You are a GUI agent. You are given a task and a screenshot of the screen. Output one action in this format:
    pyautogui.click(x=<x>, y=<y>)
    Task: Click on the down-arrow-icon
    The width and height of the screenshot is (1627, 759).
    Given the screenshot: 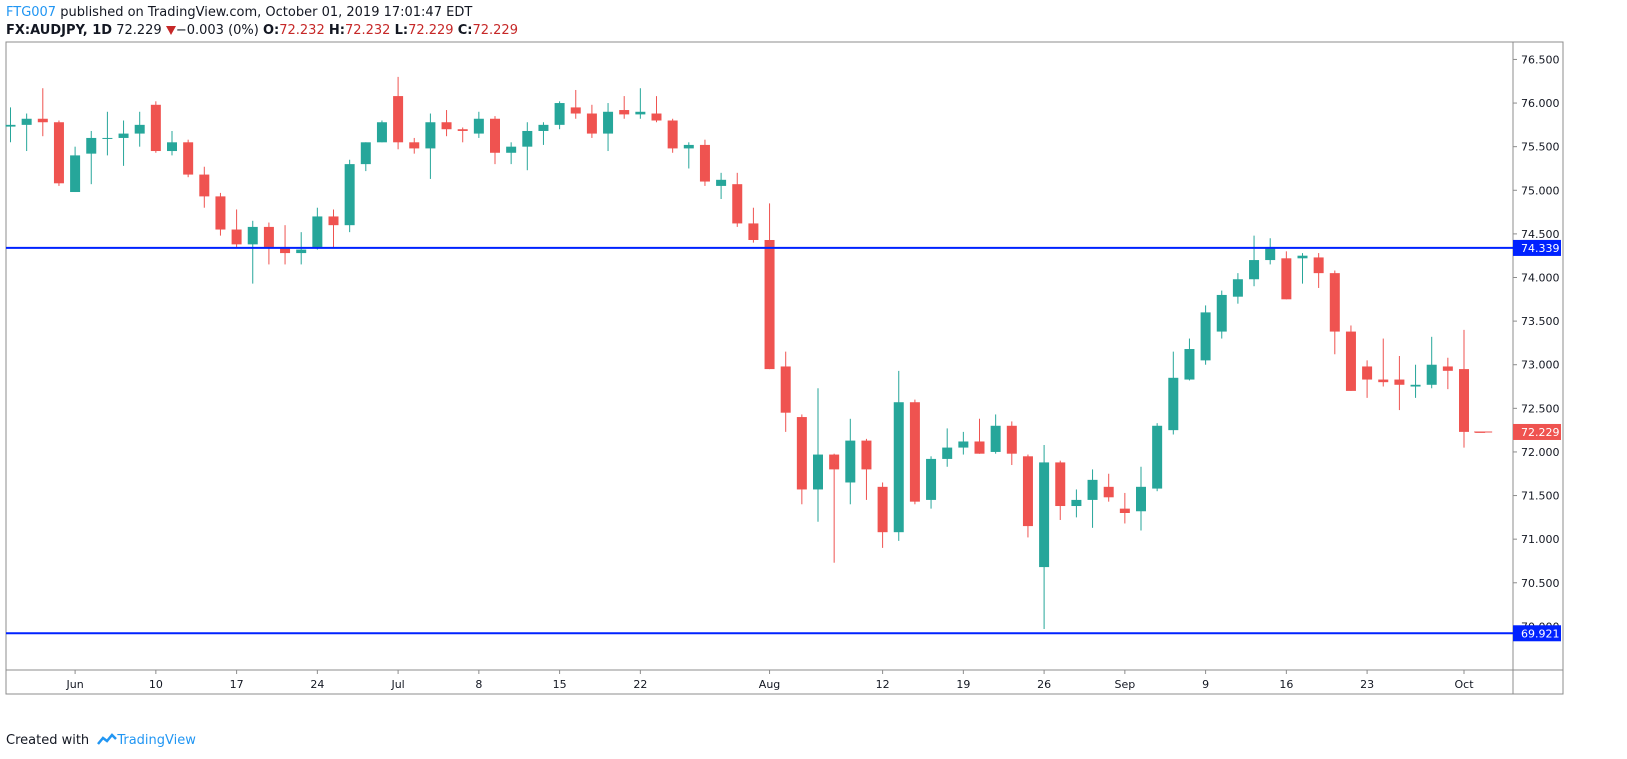 What is the action you would take?
    pyautogui.click(x=170, y=30)
    